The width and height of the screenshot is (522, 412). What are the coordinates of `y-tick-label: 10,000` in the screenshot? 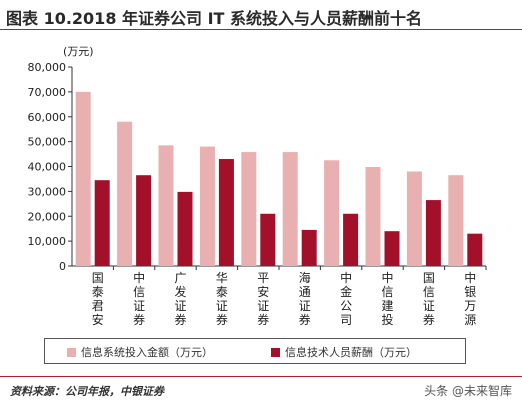 It's located at (47, 241).